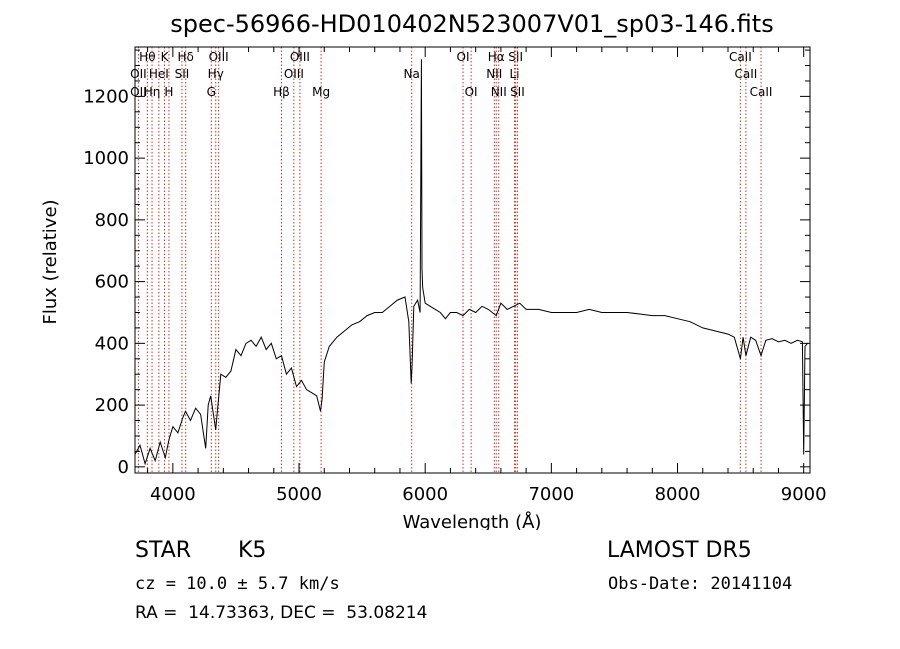 Image resolution: width=900 pixels, height=649 pixels. I want to click on line-marker-label: HeI, so click(159, 74).